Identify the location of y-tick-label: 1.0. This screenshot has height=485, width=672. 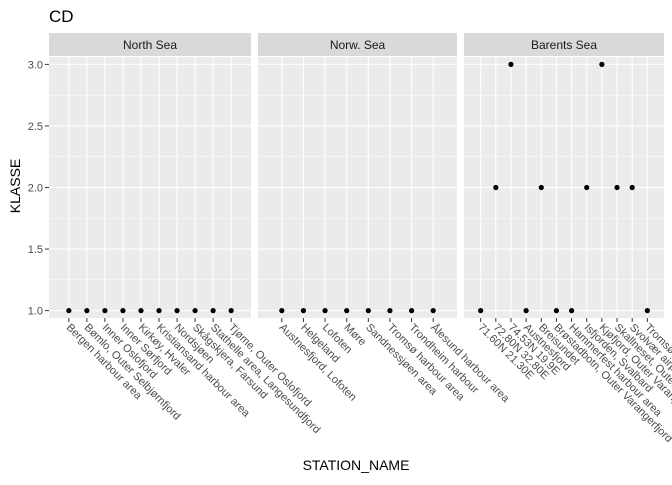
(35, 312).